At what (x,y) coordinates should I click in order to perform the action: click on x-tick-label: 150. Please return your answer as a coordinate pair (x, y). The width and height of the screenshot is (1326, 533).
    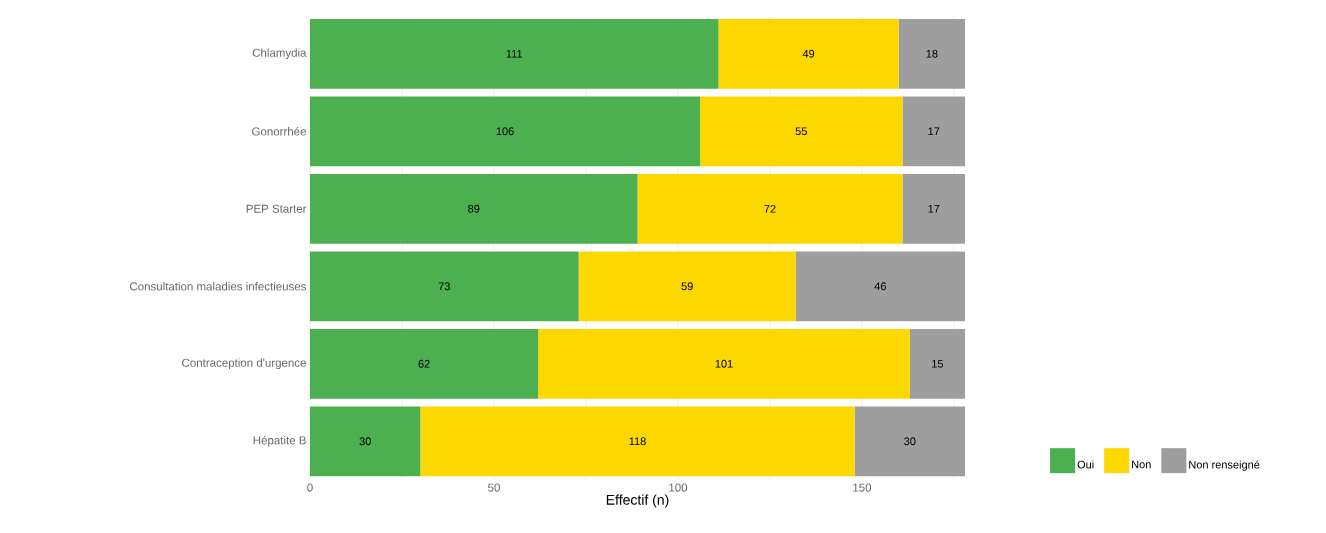
    Looking at the image, I should click on (862, 487).